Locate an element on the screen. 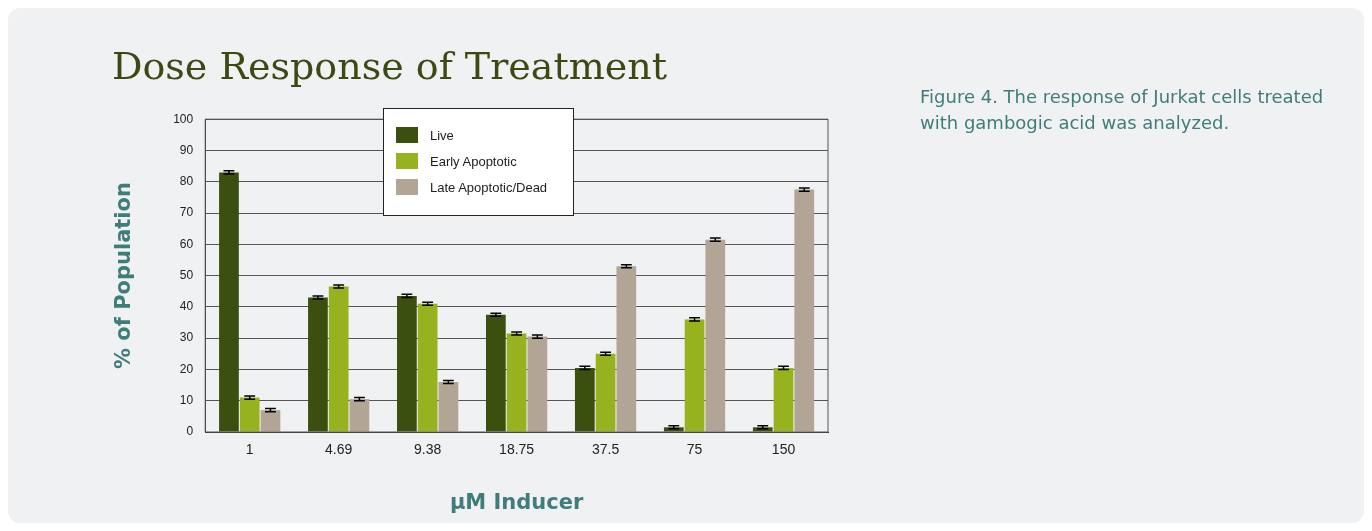  legend-label: Live is located at coordinates (442, 135).